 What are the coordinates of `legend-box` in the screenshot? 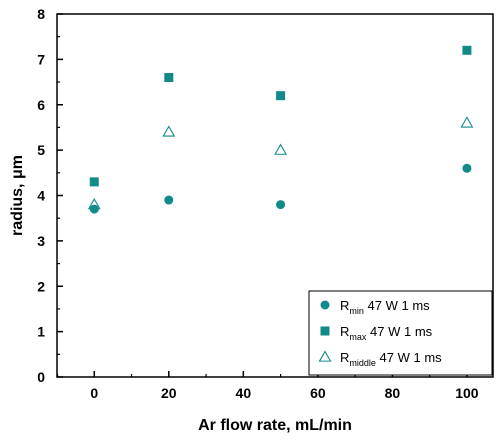 It's located at (400, 333).